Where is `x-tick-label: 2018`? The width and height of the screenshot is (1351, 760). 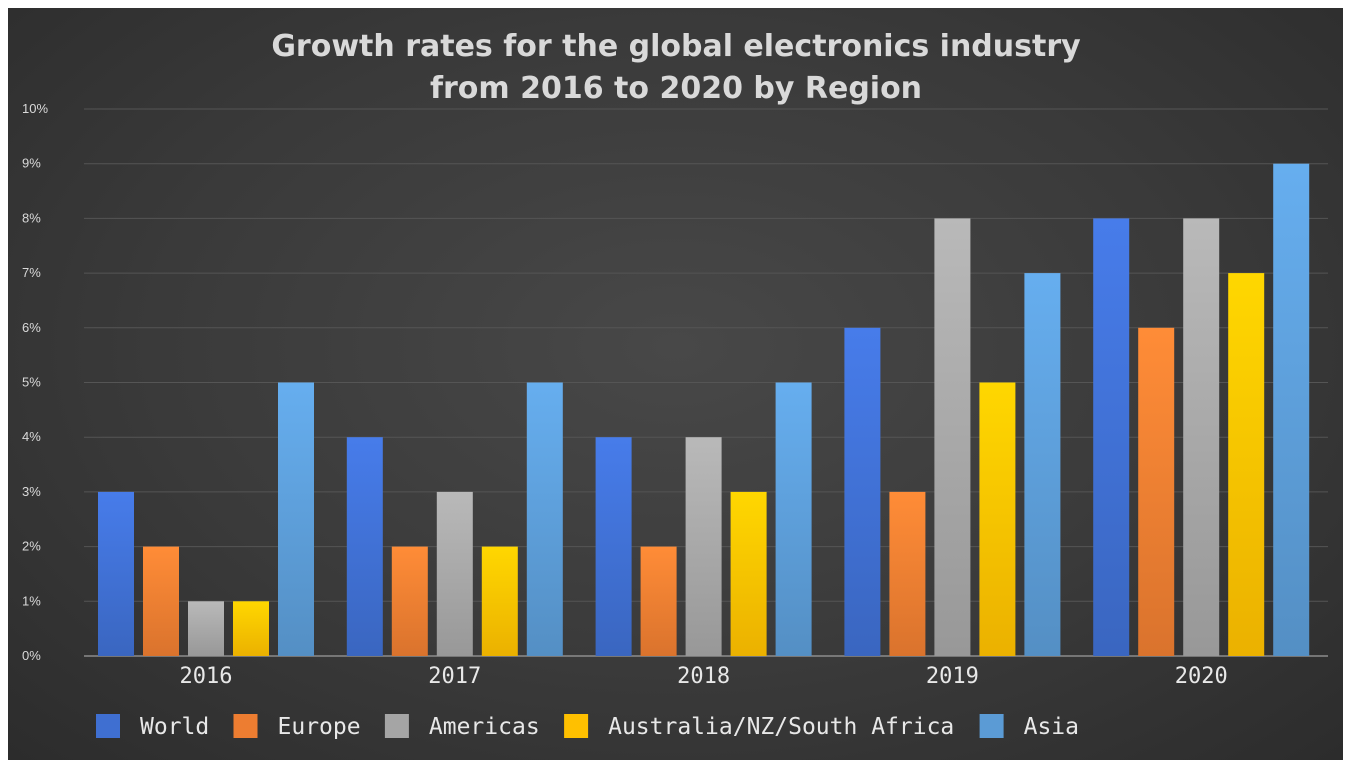
x-tick-label: 2018 is located at coordinates (703, 676).